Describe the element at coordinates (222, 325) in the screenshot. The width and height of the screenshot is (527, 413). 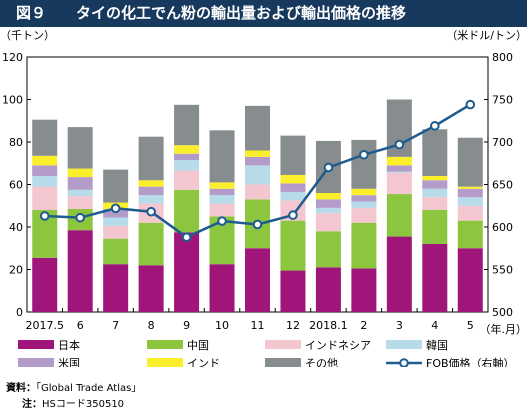
I see `x-tick-label: 10` at that location.